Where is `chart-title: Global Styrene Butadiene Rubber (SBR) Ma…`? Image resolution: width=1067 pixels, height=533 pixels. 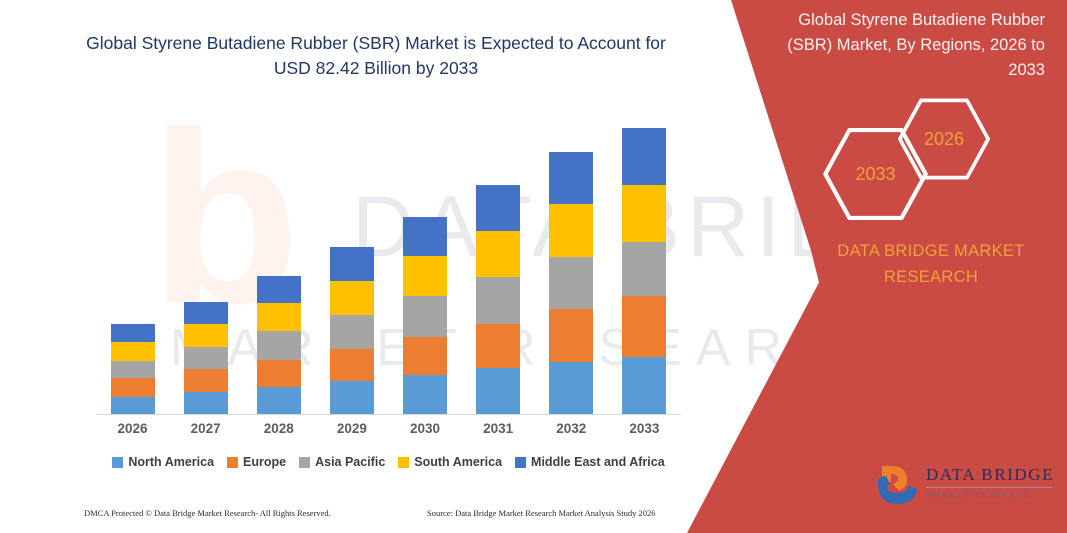
chart-title: Global Styrene Butadiene Rubber (SBR) Ma… is located at coordinates (376, 56).